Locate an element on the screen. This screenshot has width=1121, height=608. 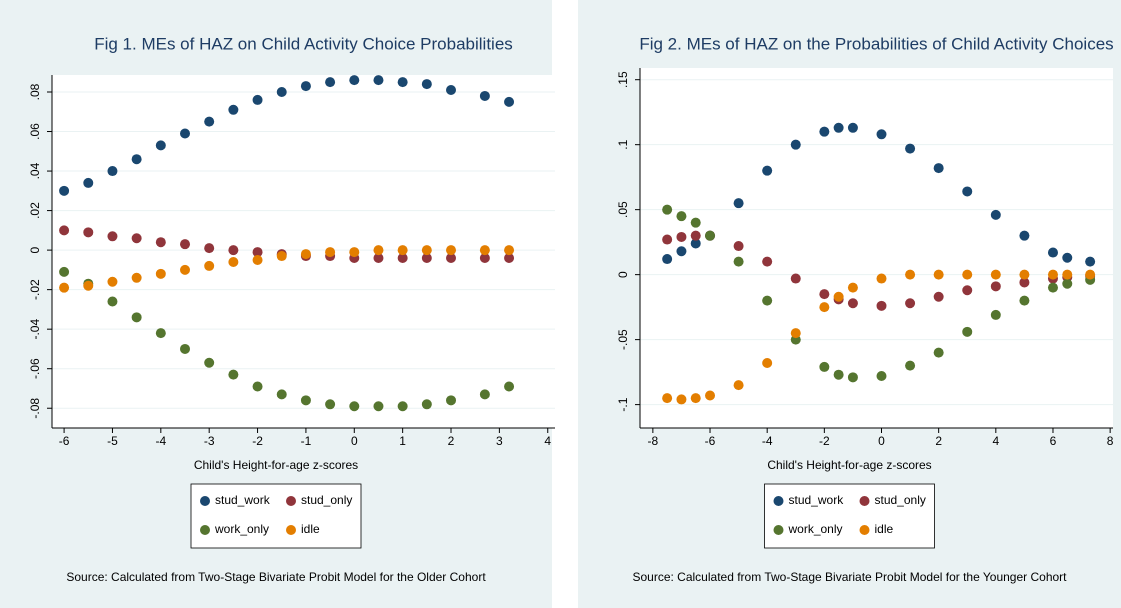
y-tick-label: .05 is located at coordinates (623, 209).